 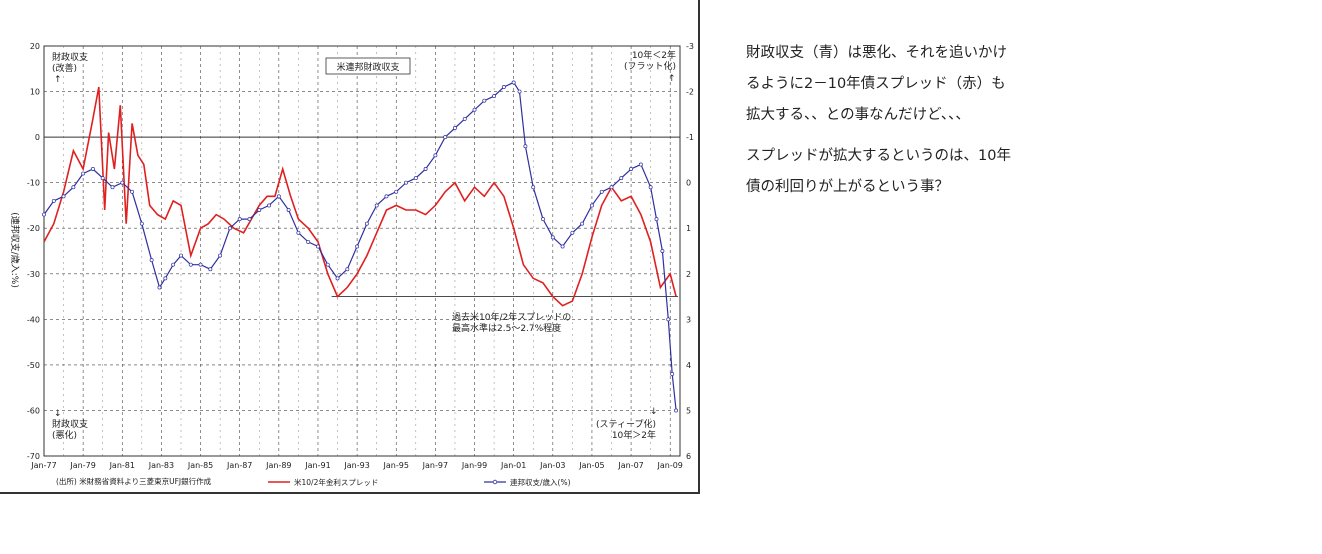 I want to click on y-axis-label: (連邦収支/歳入:%), so click(x=15, y=250).